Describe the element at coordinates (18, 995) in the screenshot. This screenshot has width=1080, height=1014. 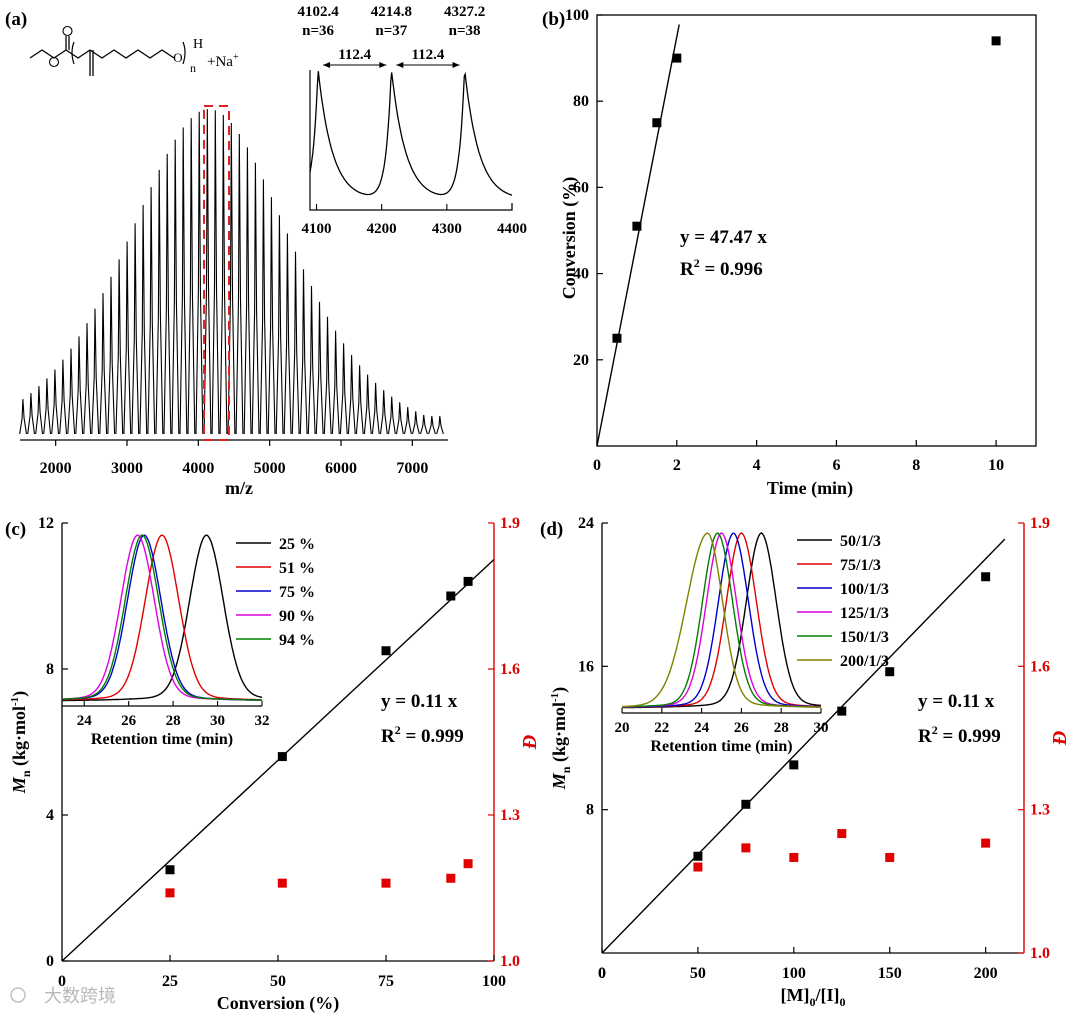
I see `watermark-icon` at that location.